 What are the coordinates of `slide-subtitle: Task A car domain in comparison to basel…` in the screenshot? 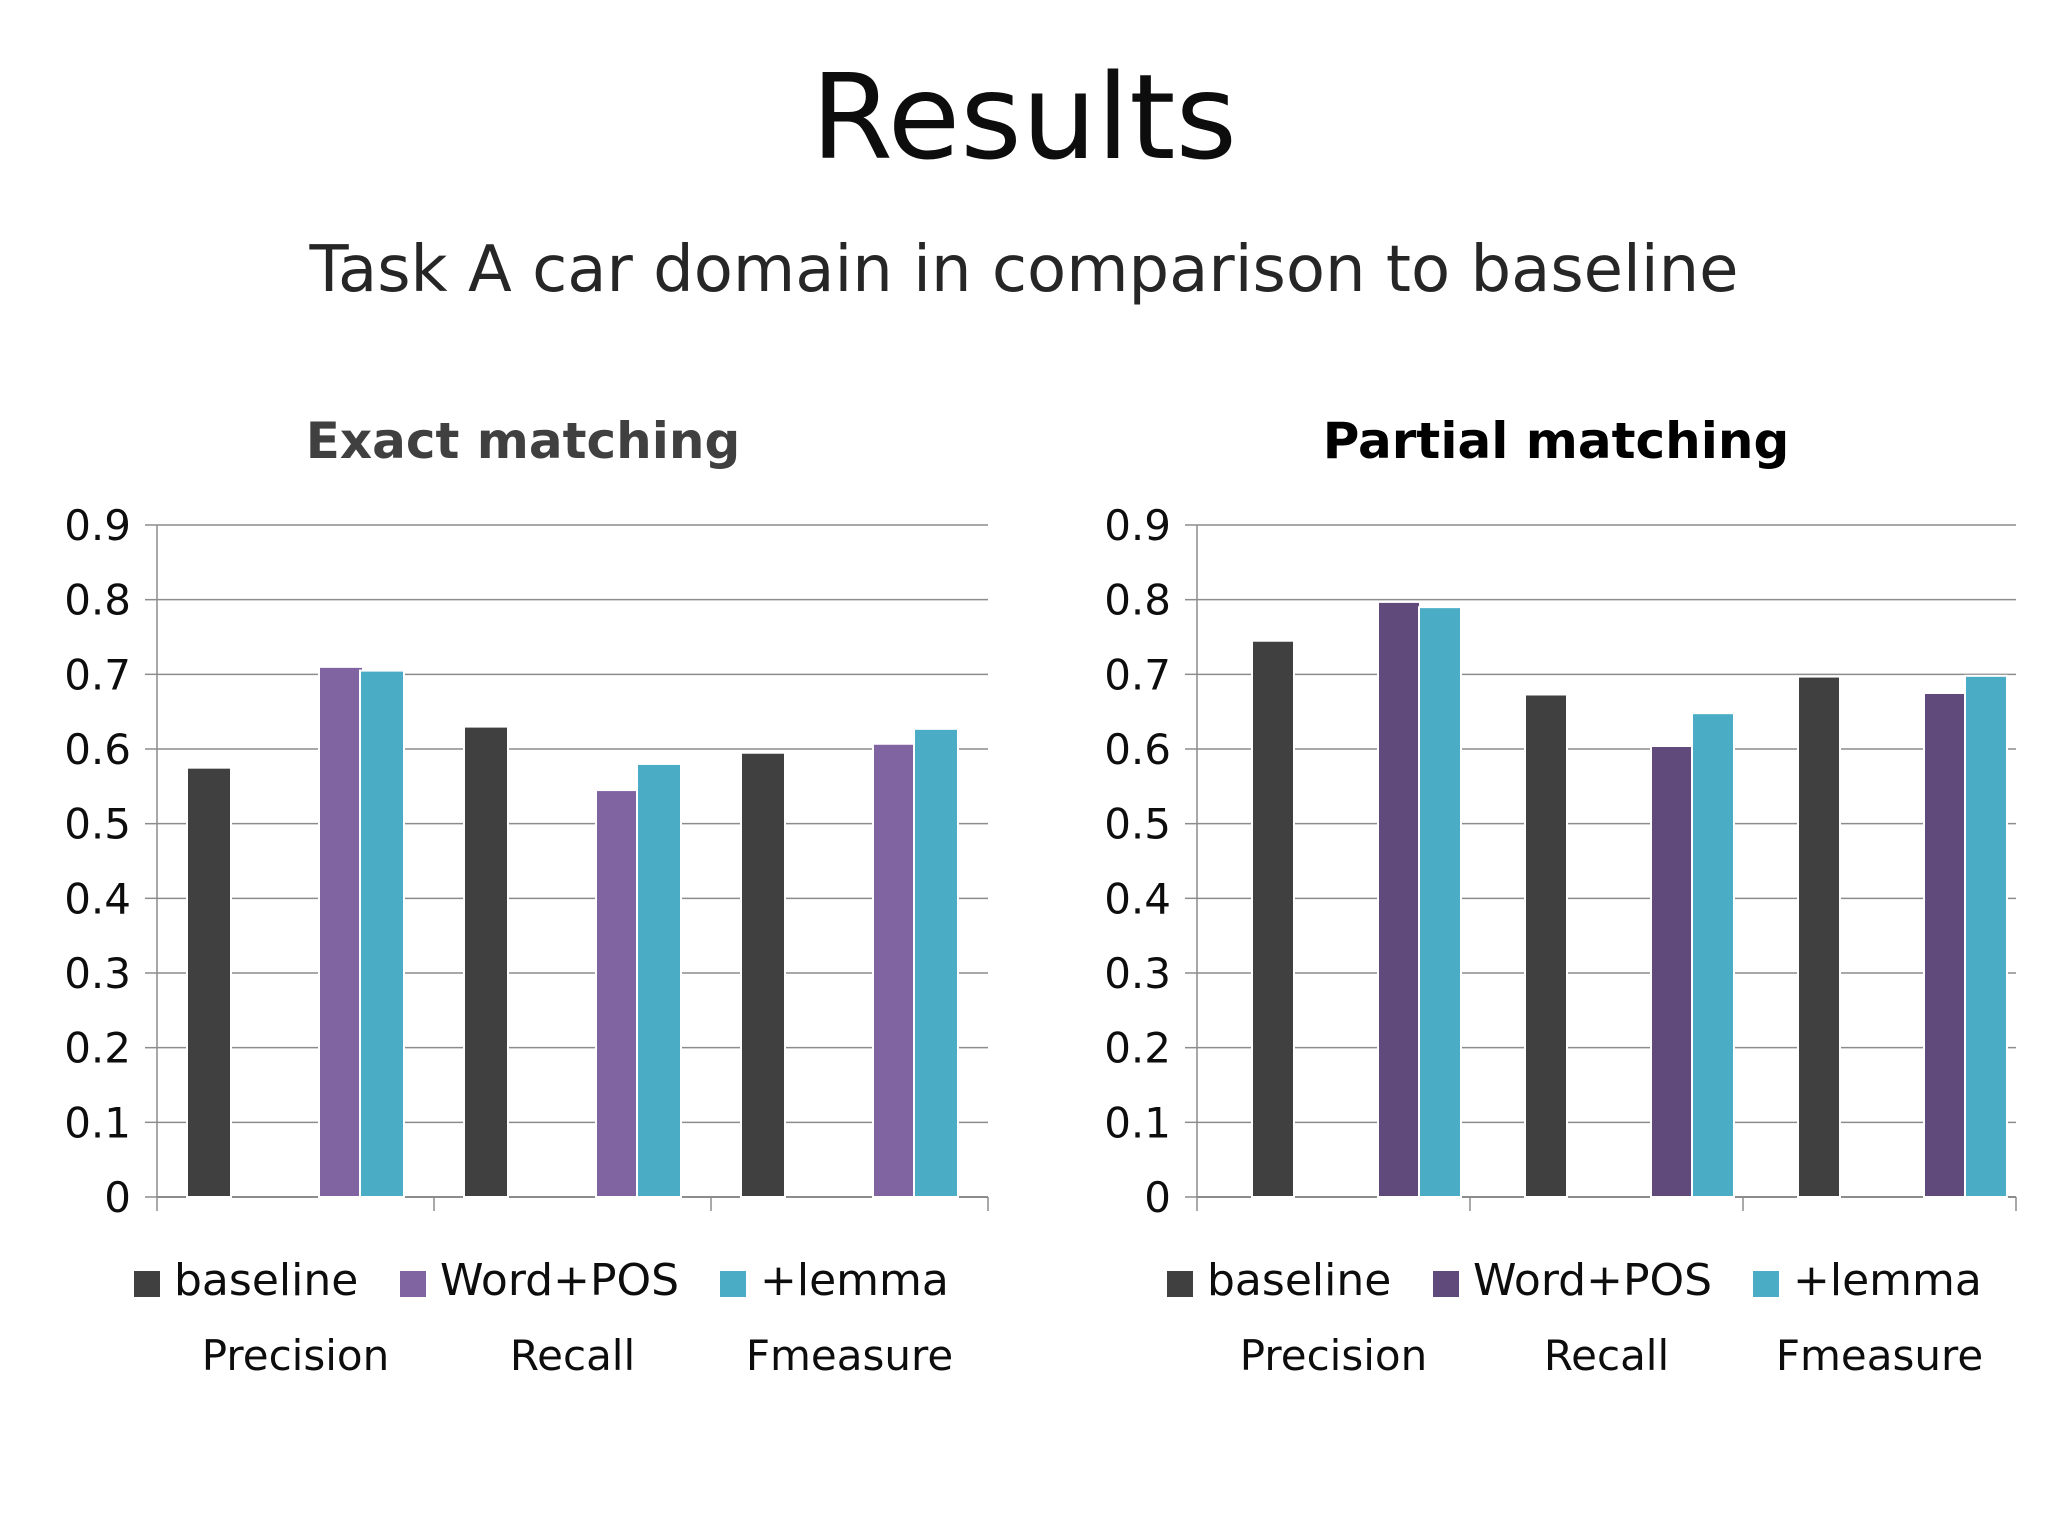 It's located at (1024, 270).